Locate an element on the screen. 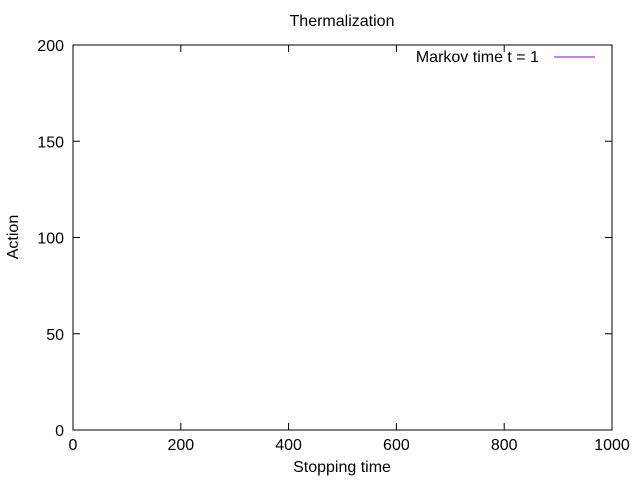 The image size is (640, 485). x-tick-label: 400 is located at coordinates (288, 445).